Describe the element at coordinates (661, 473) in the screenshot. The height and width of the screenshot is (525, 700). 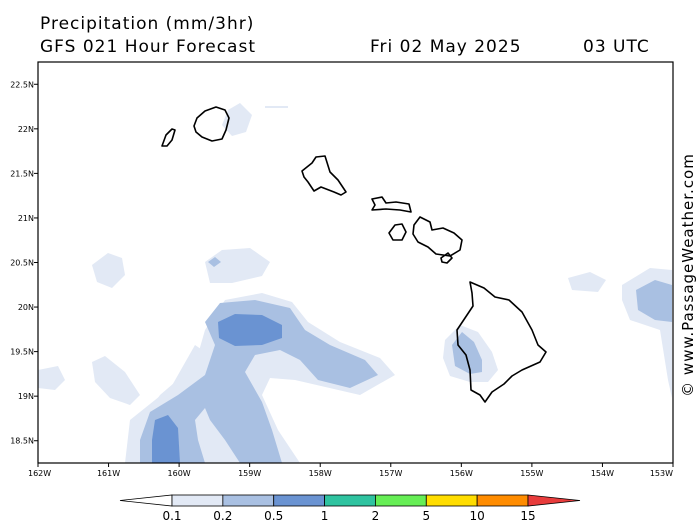
I see `lon-tick-label: 153W` at that location.